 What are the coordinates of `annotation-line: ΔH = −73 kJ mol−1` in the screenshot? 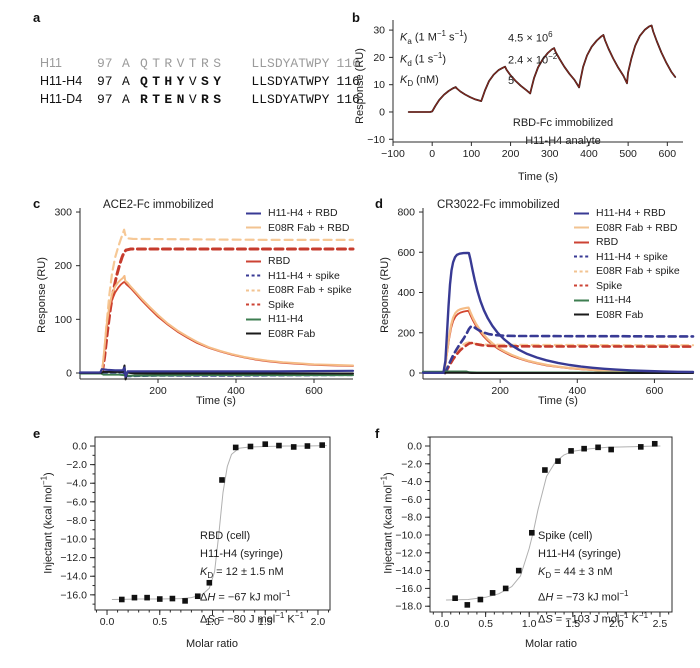 It's located at (583, 596).